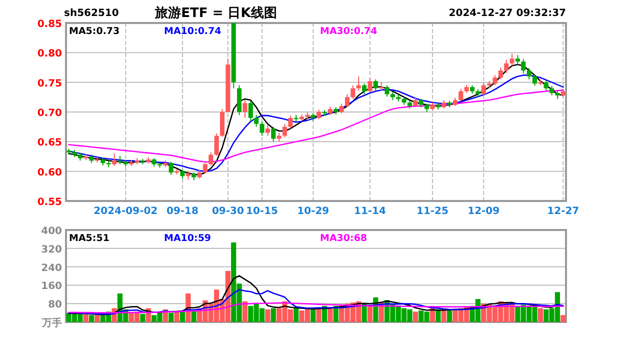  What do you see at coordinates (55, 305) in the screenshot?
I see `y-tick-label: 80` at bounding box center [55, 305].